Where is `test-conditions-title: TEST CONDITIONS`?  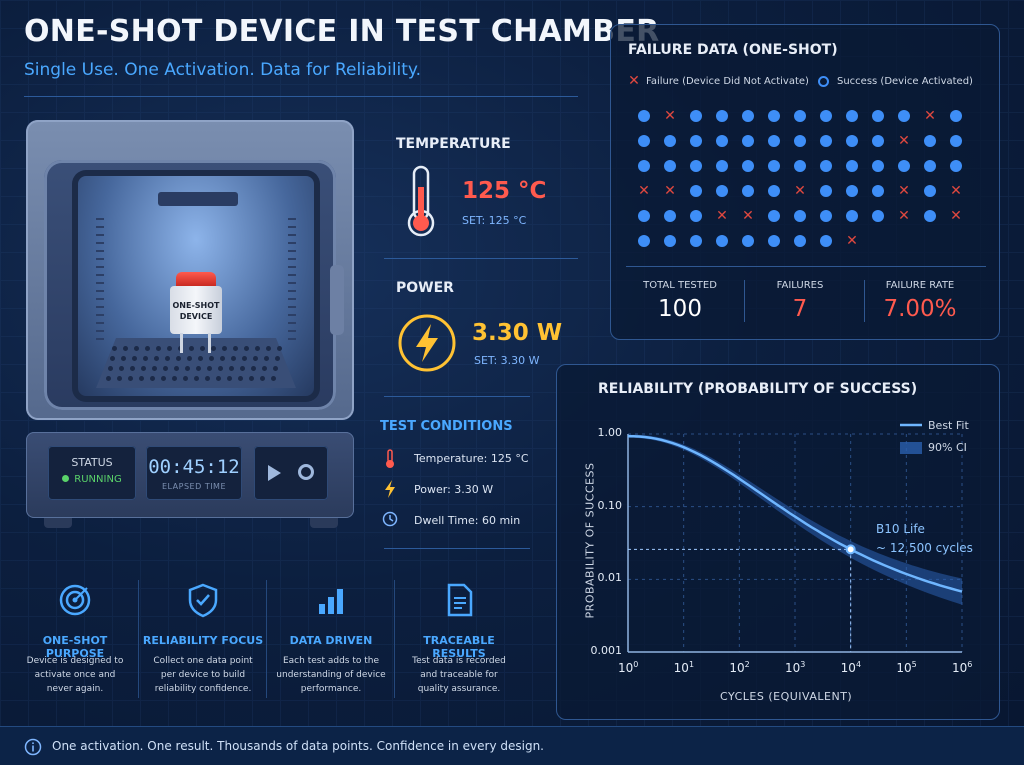 test-conditions-title: TEST CONDITIONS is located at coordinates (446, 426).